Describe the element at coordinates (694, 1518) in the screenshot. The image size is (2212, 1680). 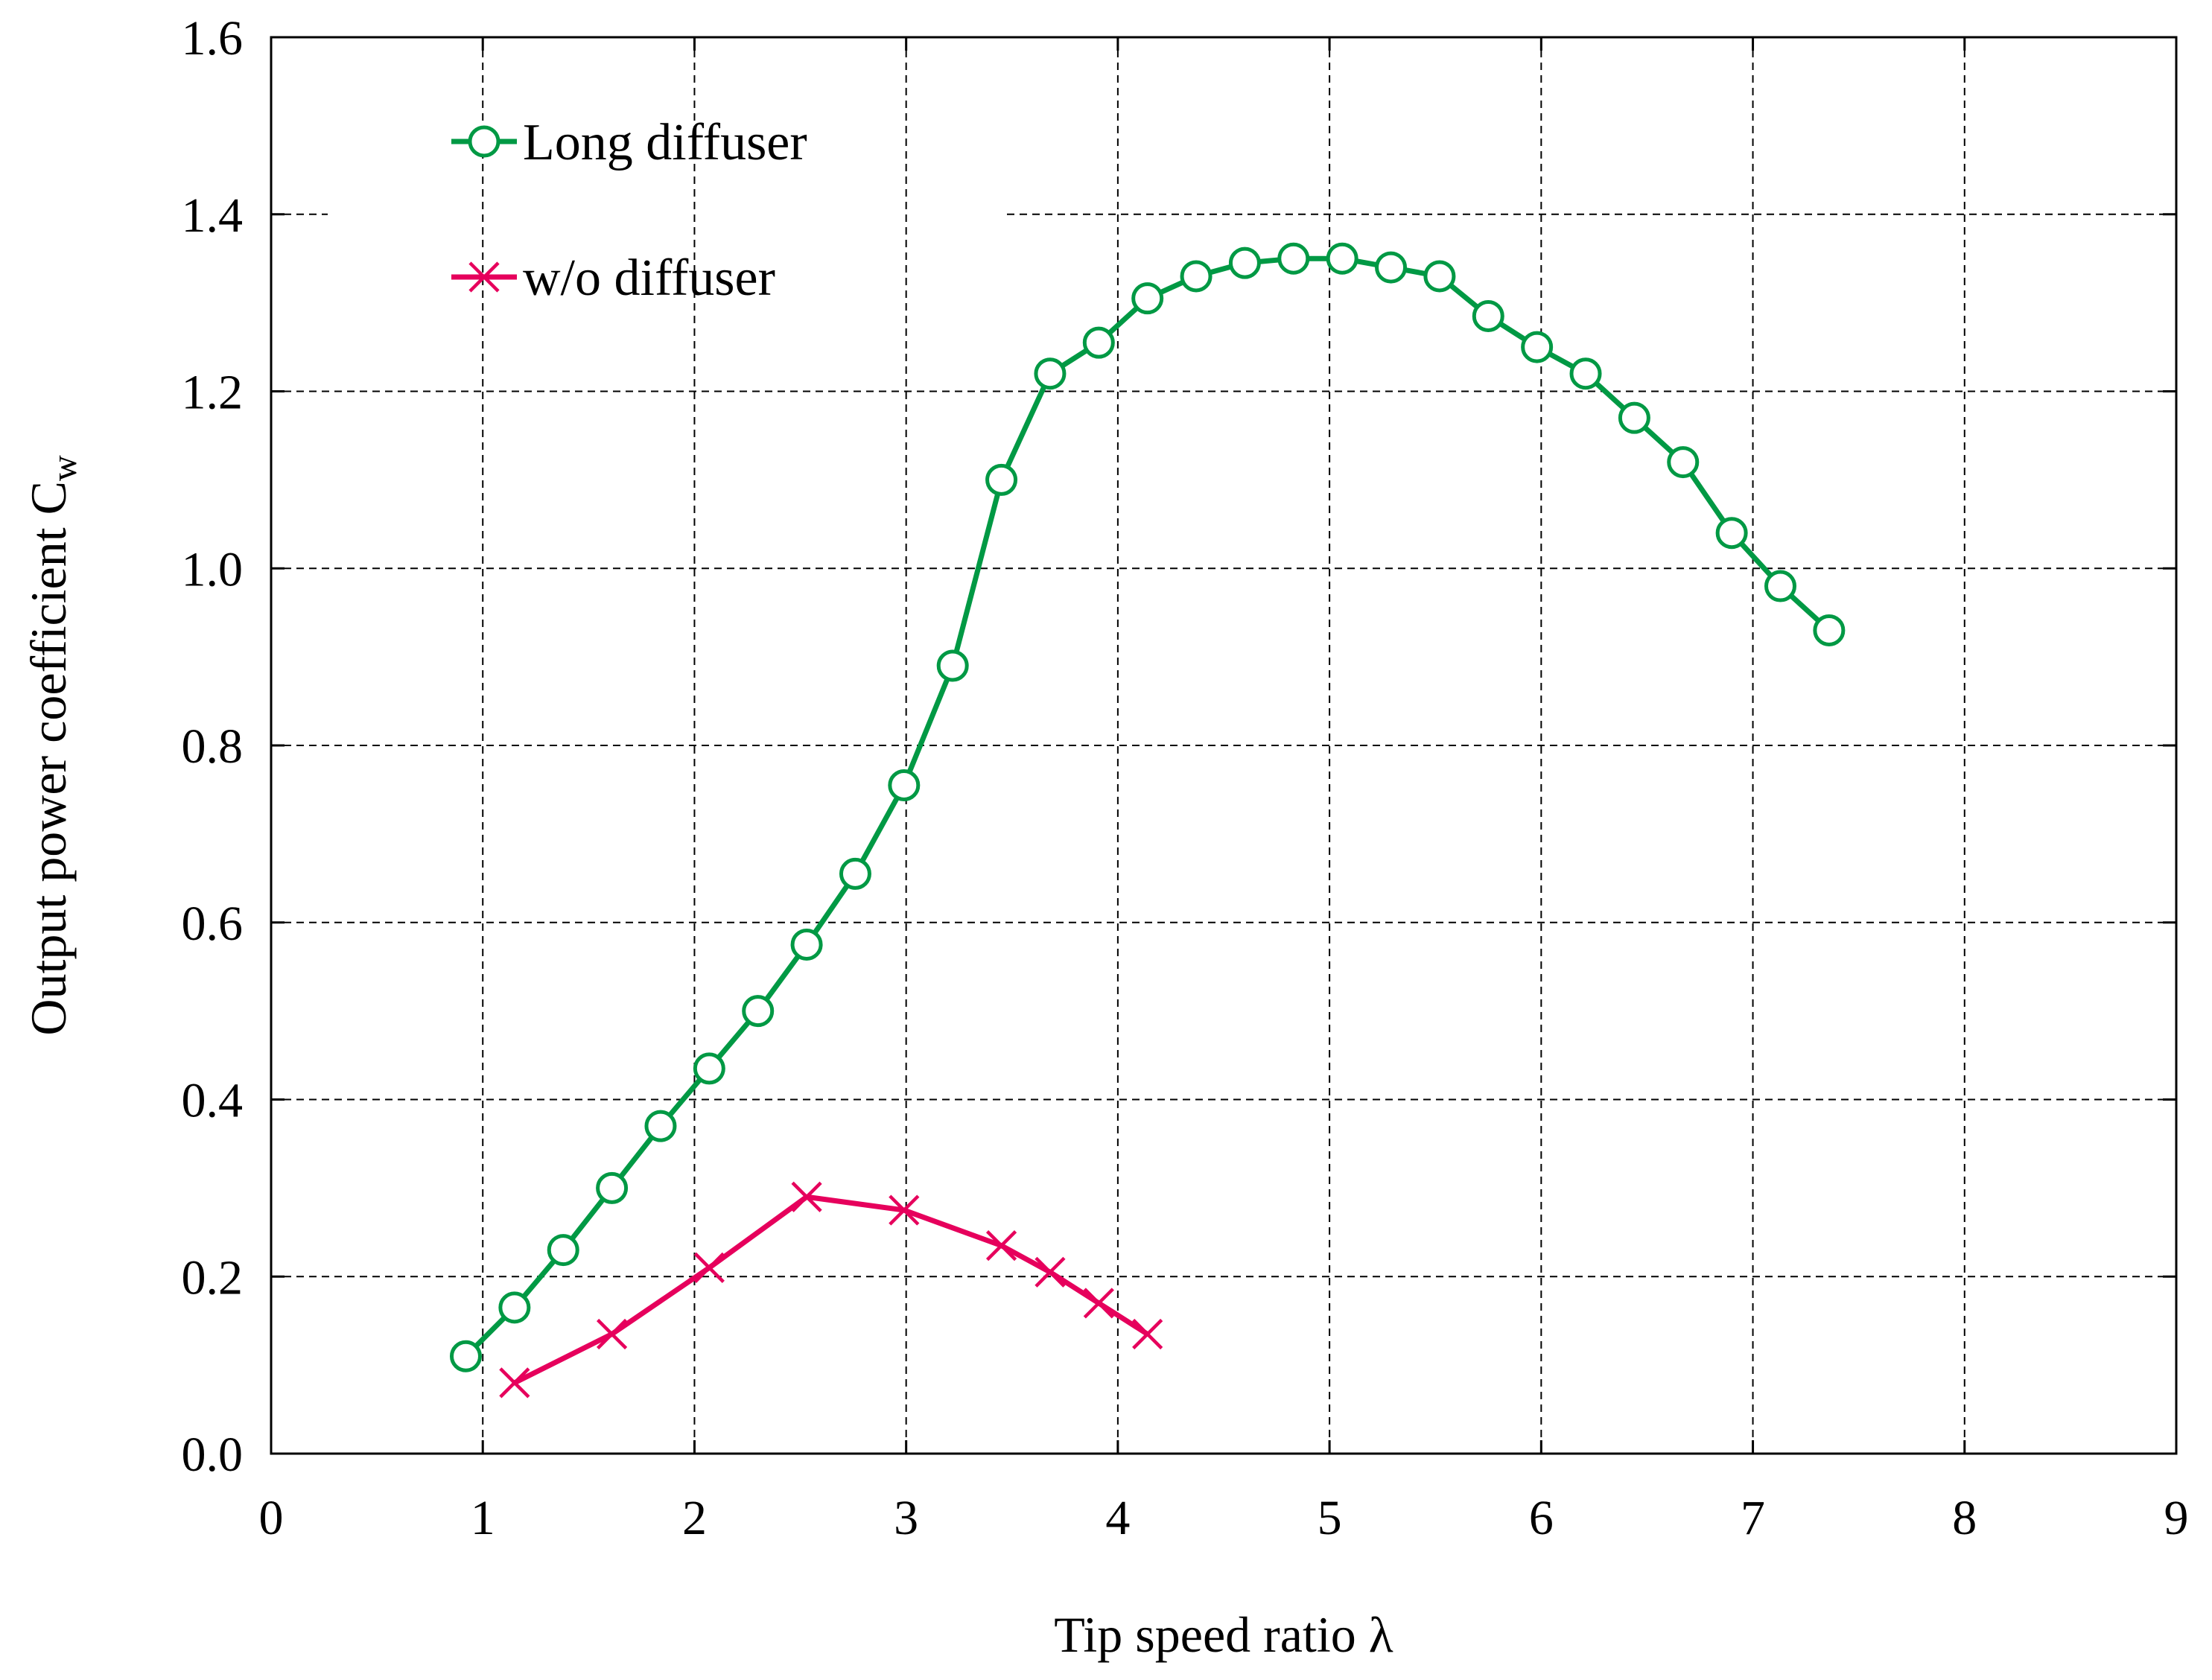
I see `x-tick-label: 2` at that location.